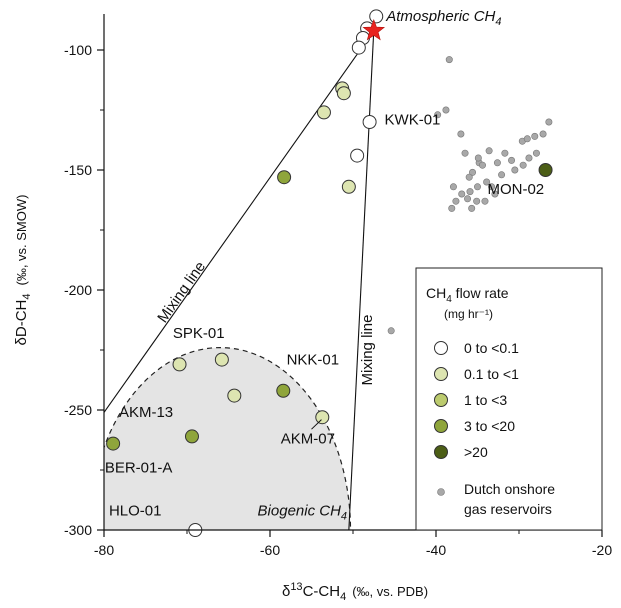  Describe the element at coordinates (374, 29) in the screenshot. I see `atmospheric-star-icon` at that location.